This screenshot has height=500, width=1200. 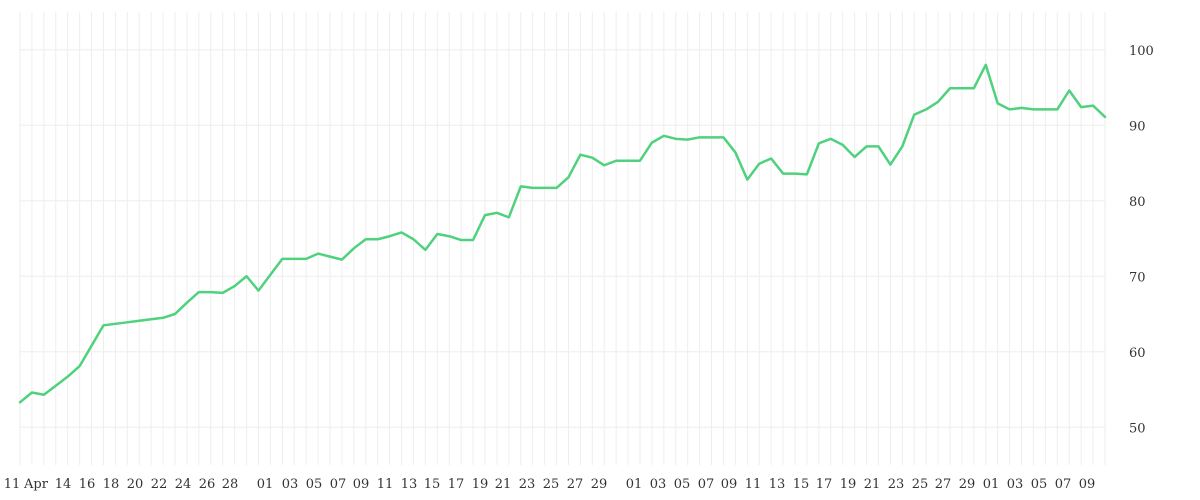 What do you see at coordinates (1137, 202) in the screenshot?
I see `y-tick-label: 80` at bounding box center [1137, 202].